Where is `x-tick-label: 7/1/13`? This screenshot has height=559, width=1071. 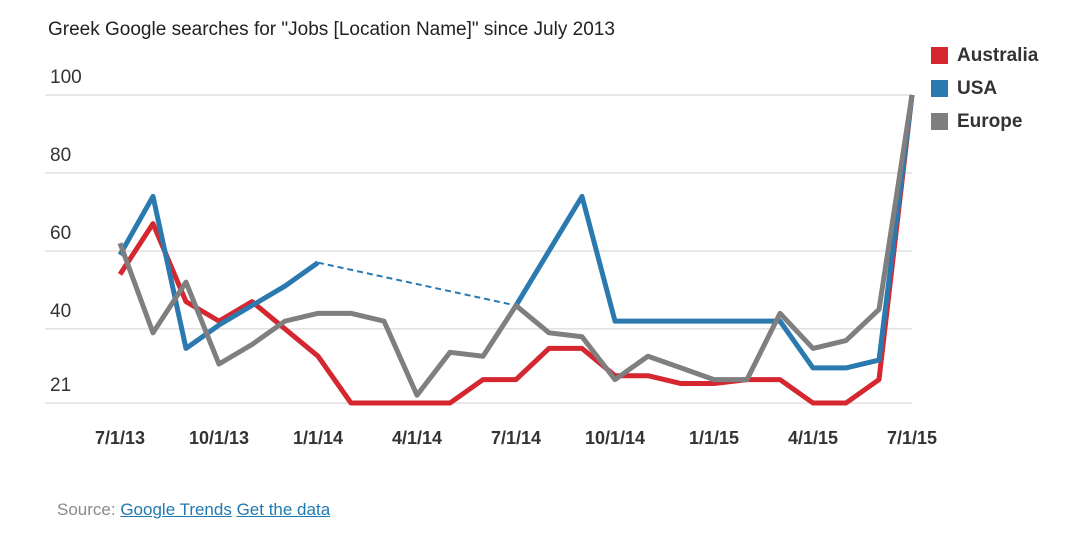
x-tick-label: 7/1/13 is located at coordinates (120, 438).